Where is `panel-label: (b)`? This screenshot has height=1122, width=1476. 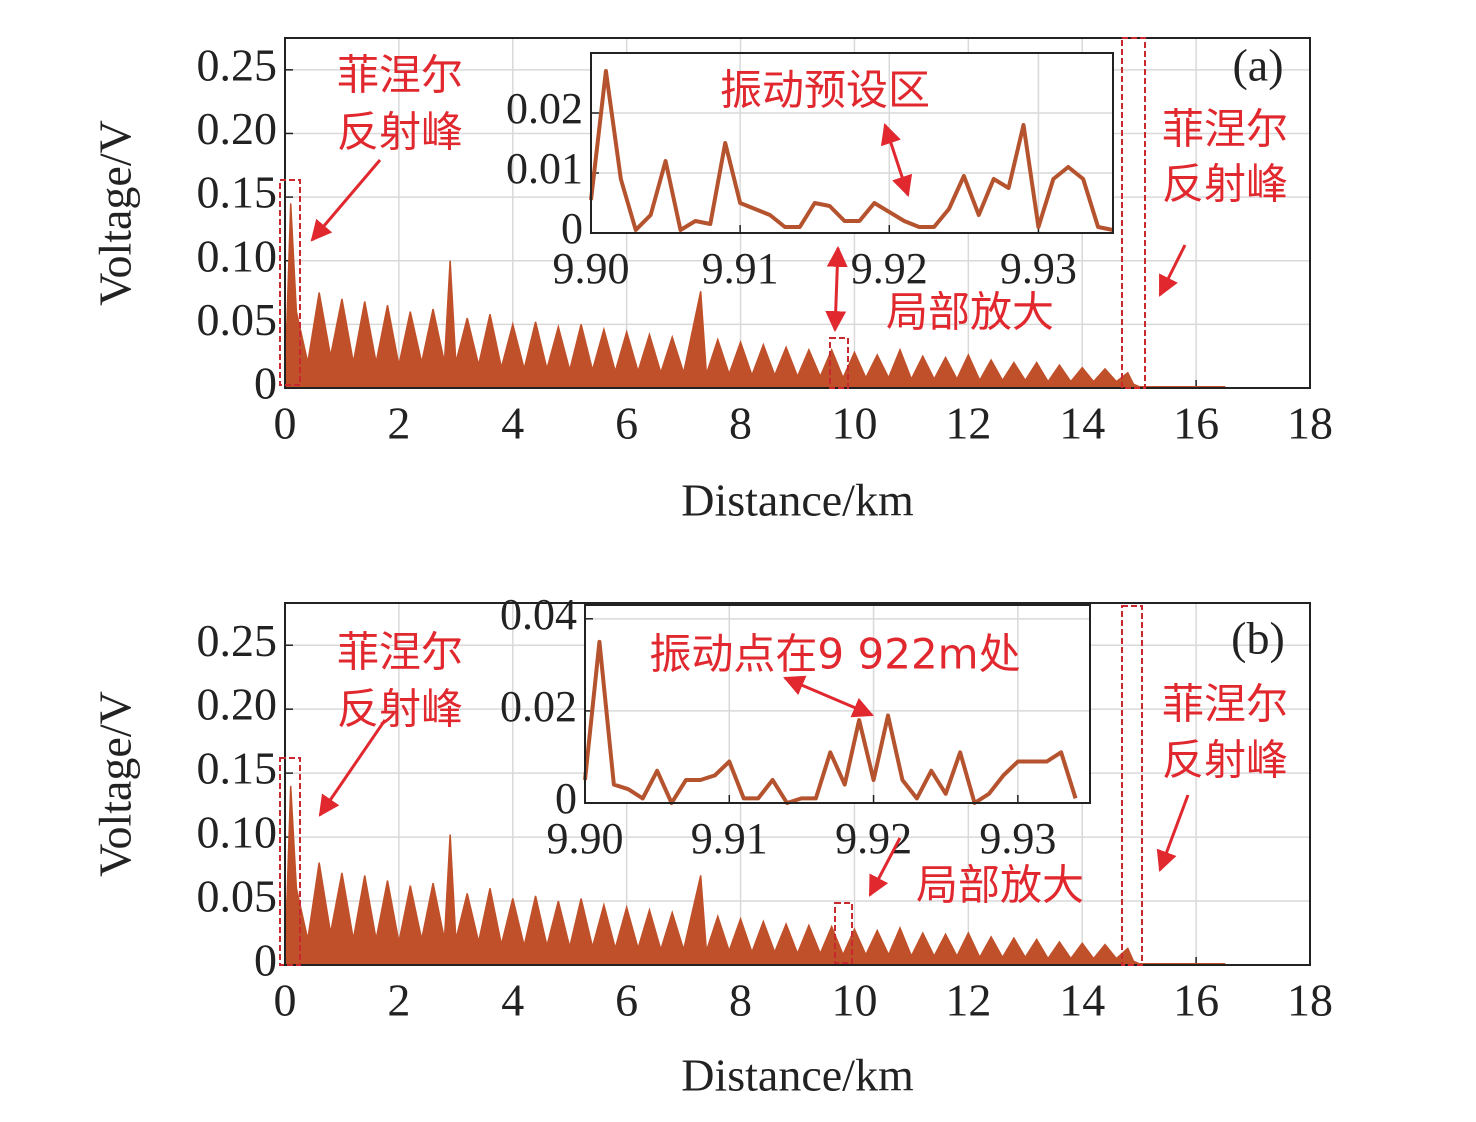 panel-label: (b) is located at coordinates (1258, 638).